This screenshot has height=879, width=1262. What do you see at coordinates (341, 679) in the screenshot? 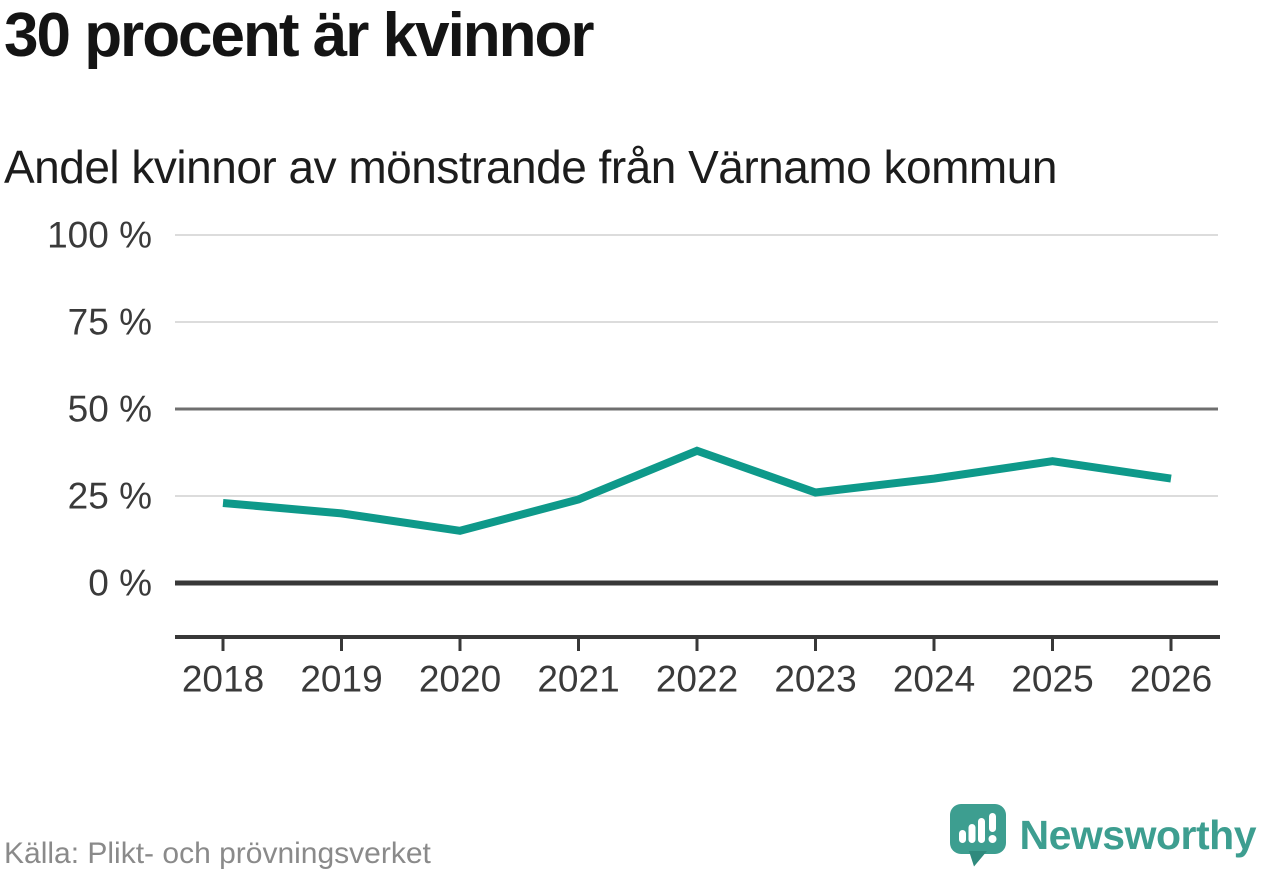
I see `x-tick-label: 2019` at bounding box center [341, 679].